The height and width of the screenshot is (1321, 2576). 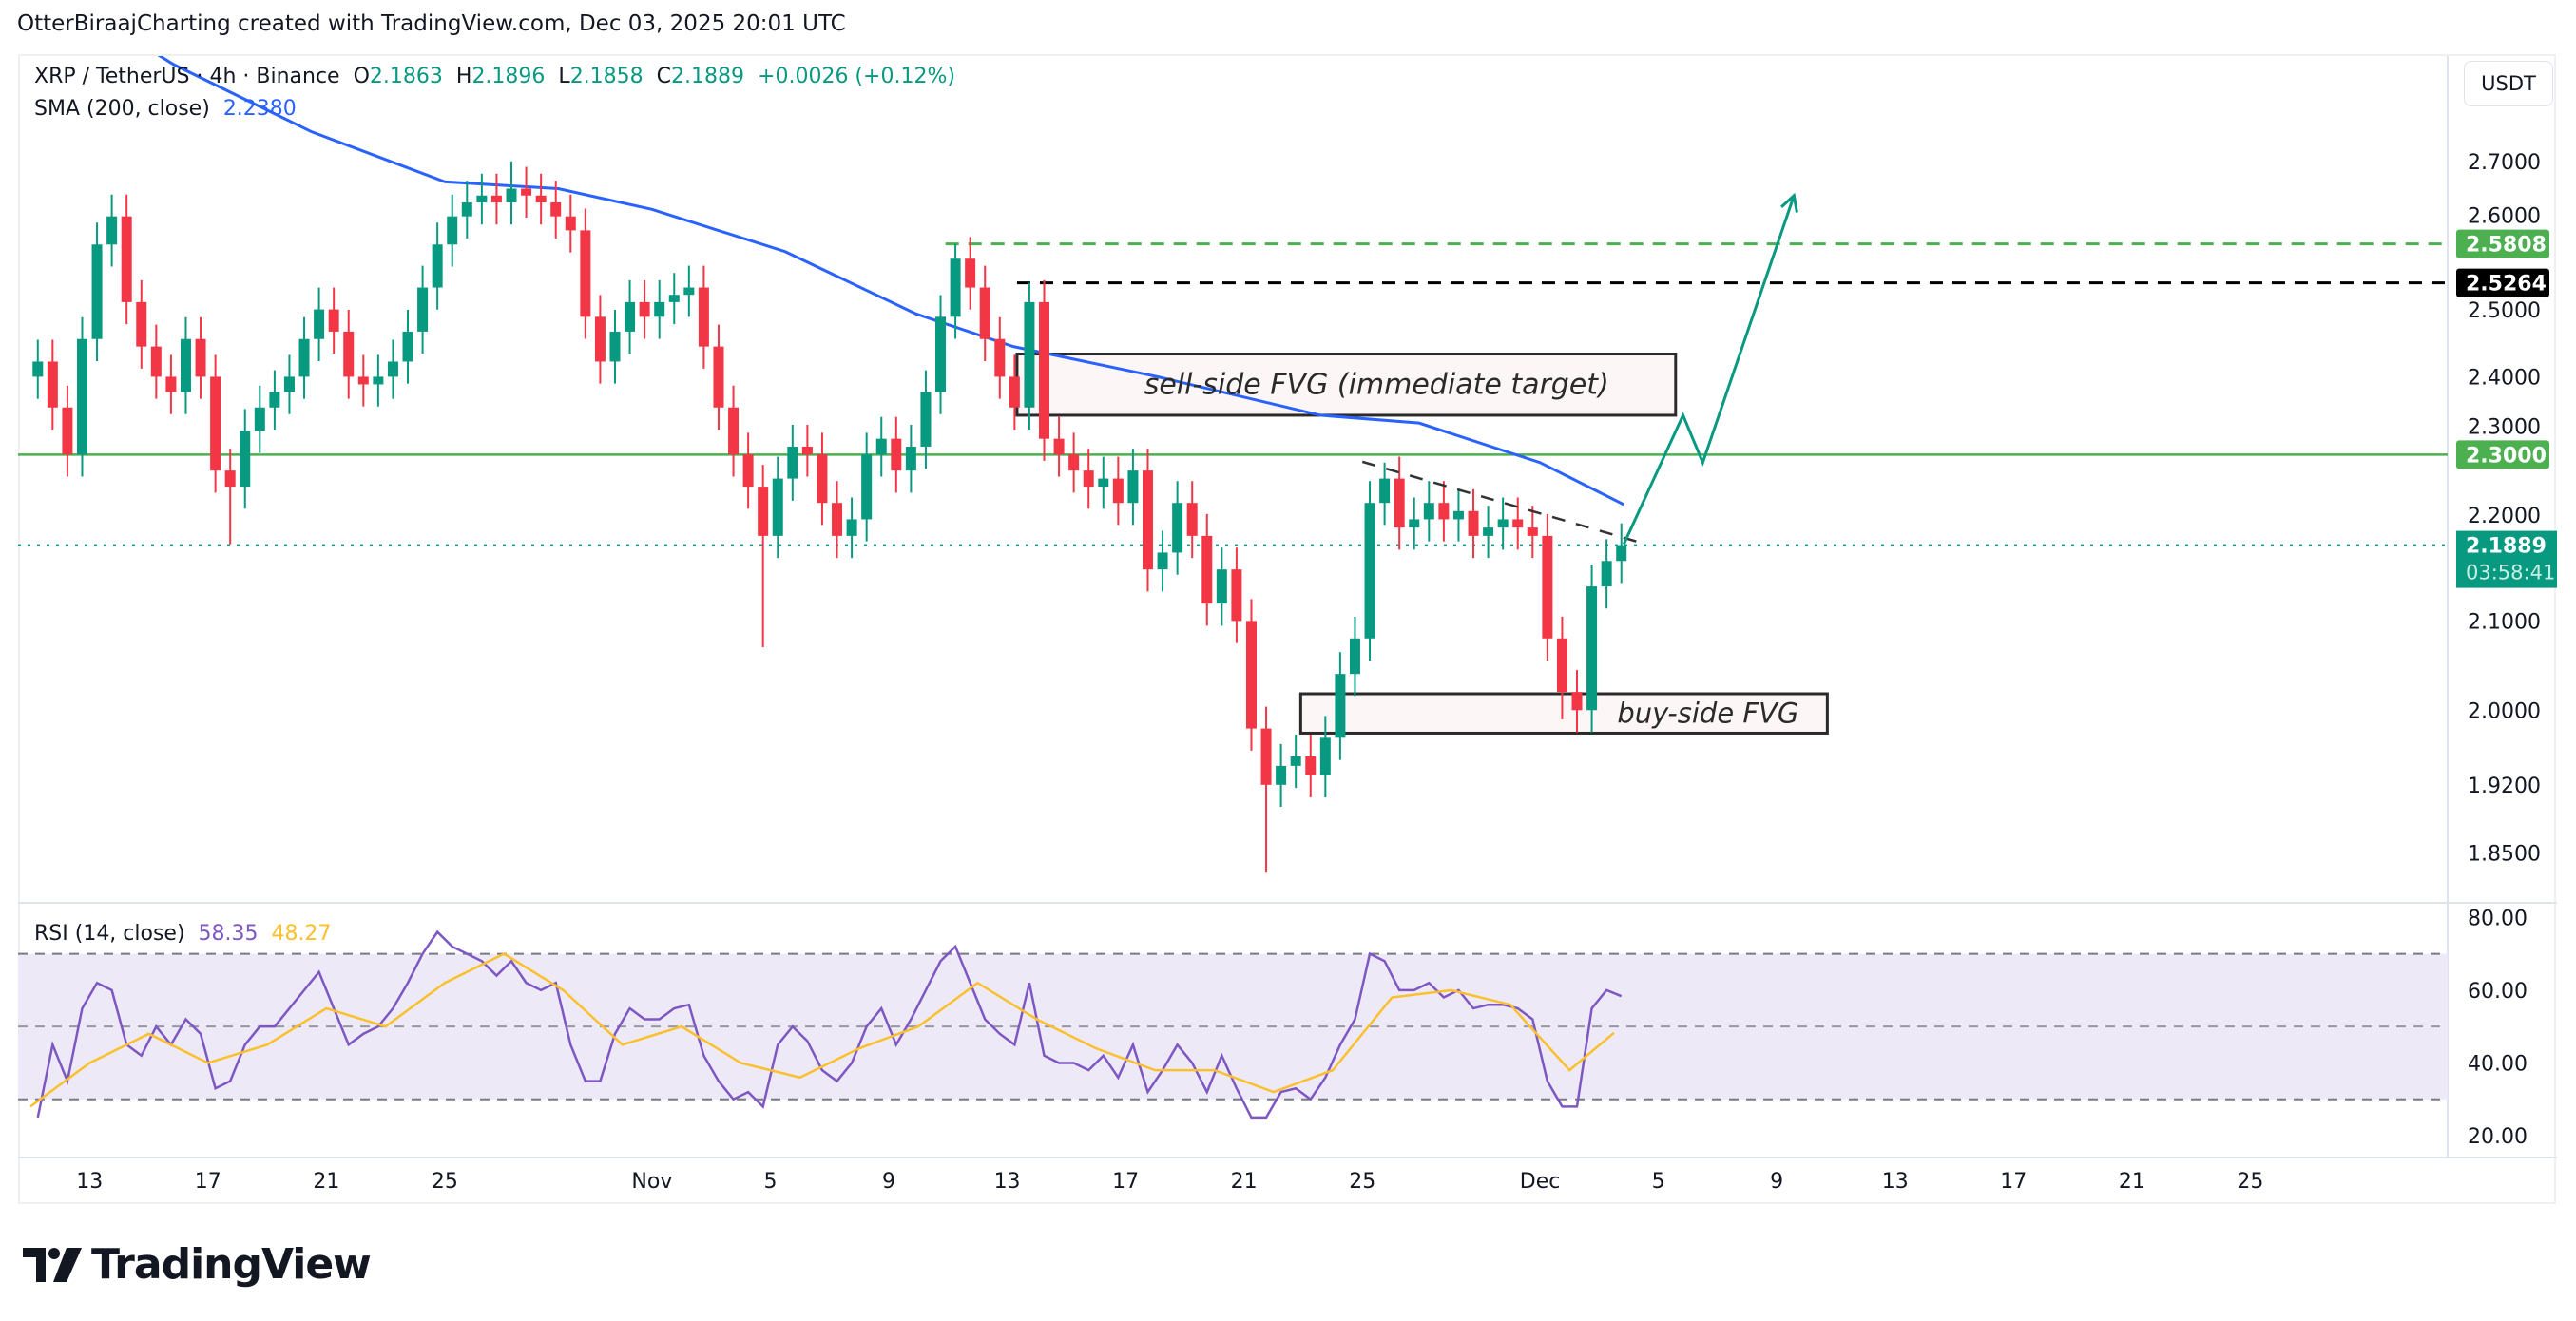 What do you see at coordinates (197, 1264) in the screenshot?
I see `tradingview-logo: TradingView` at bounding box center [197, 1264].